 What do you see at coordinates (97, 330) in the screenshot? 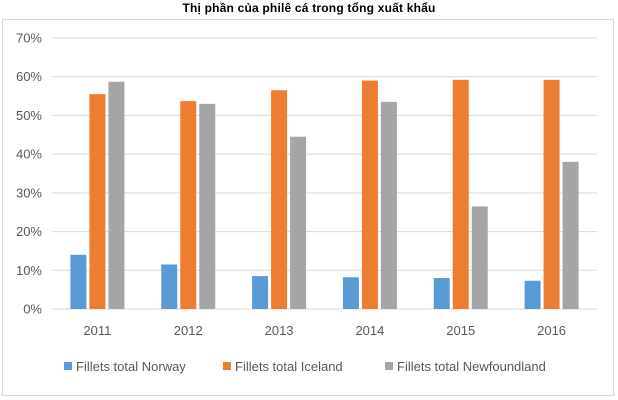
I see `x-tick-label: 2011` at bounding box center [97, 330].